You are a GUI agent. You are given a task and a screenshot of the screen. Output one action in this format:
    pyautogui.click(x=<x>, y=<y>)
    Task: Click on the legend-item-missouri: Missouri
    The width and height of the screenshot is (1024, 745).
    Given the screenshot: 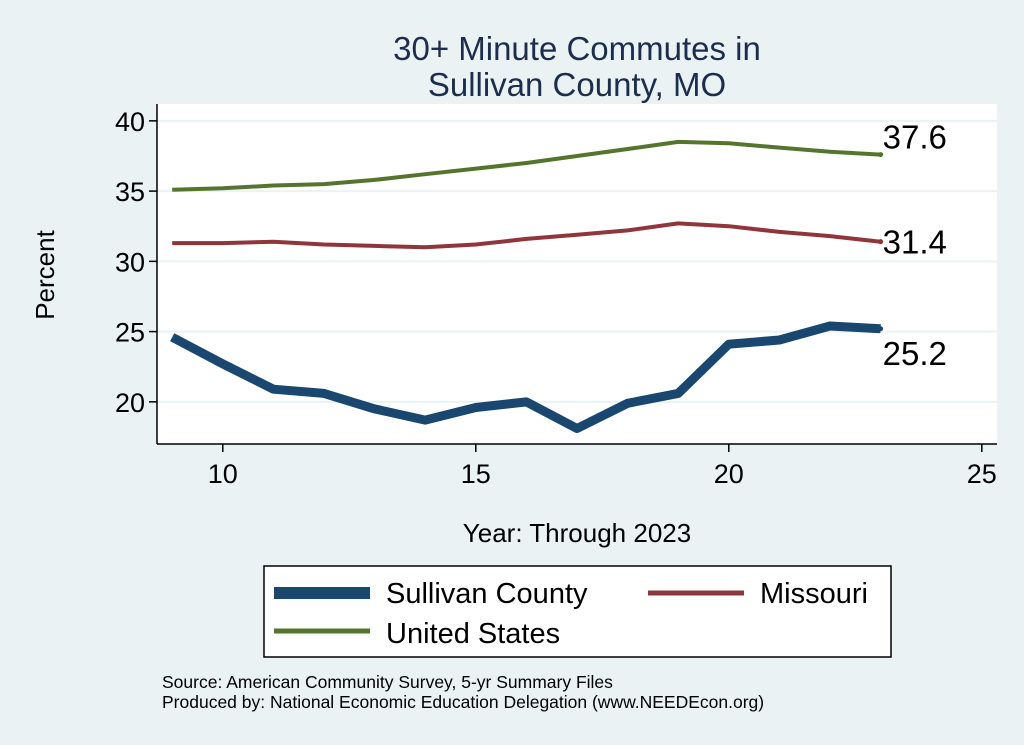 What is the action you would take?
    pyautogui.click(x=758, y=594)
    